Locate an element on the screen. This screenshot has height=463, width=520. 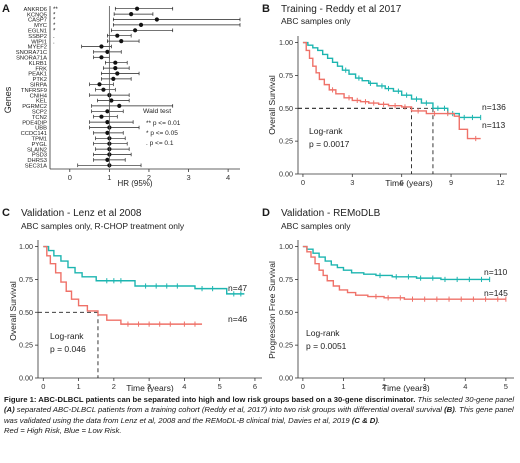
n-label-red-d: n=145 is located at coordinates (496, 293).